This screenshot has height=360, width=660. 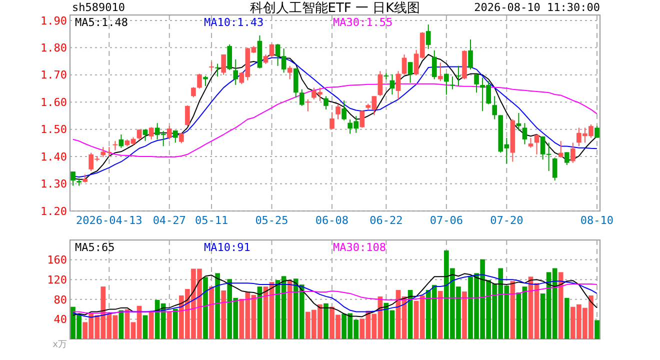 What do you see at coordinates (53, 102) in the screenshot?
I see `y-tick-label: 1.60` at bounding box center [53, 102].